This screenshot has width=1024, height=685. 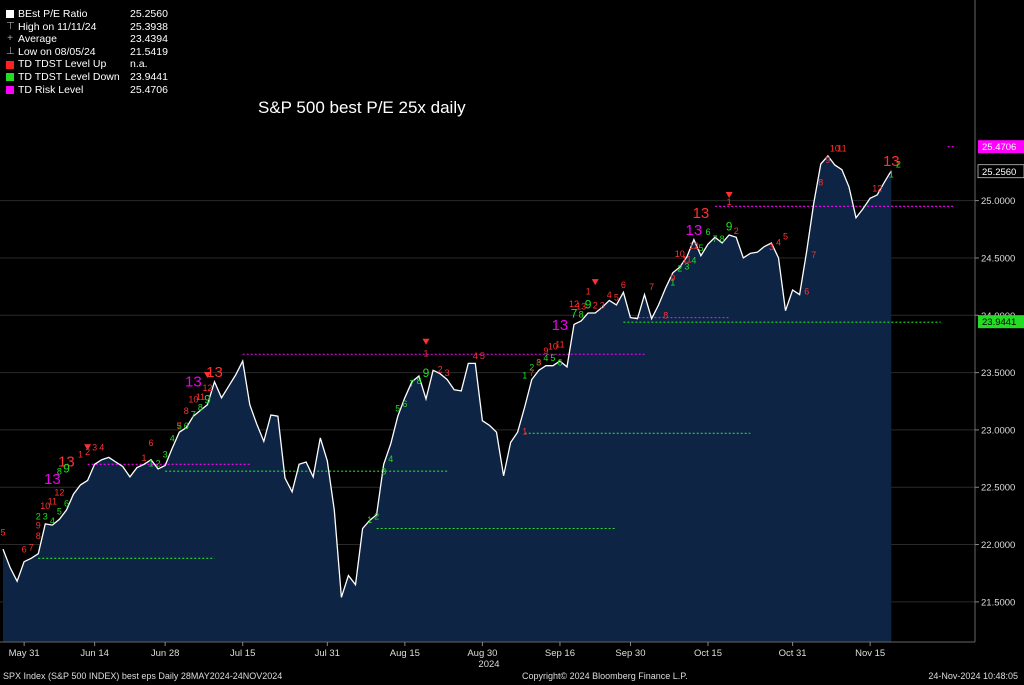 What do you see at coordinates (998, 430) in the screenshot?
I see `y-tick-label: 23.0000` at bounding box center [998, 430].